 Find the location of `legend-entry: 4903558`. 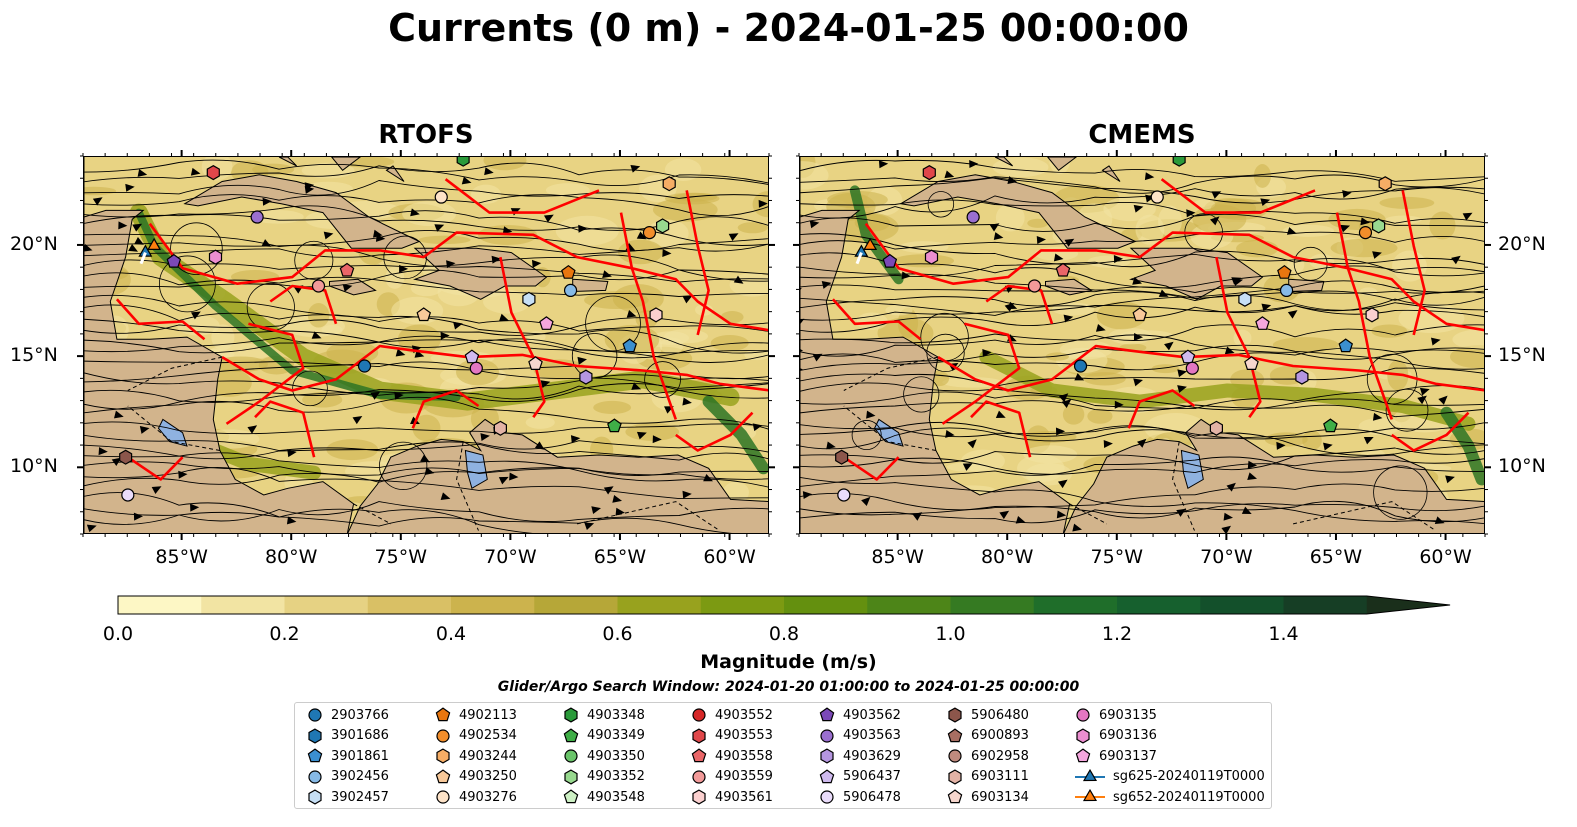

legend-entry: 4903558 is located at coordinates (732, 756).